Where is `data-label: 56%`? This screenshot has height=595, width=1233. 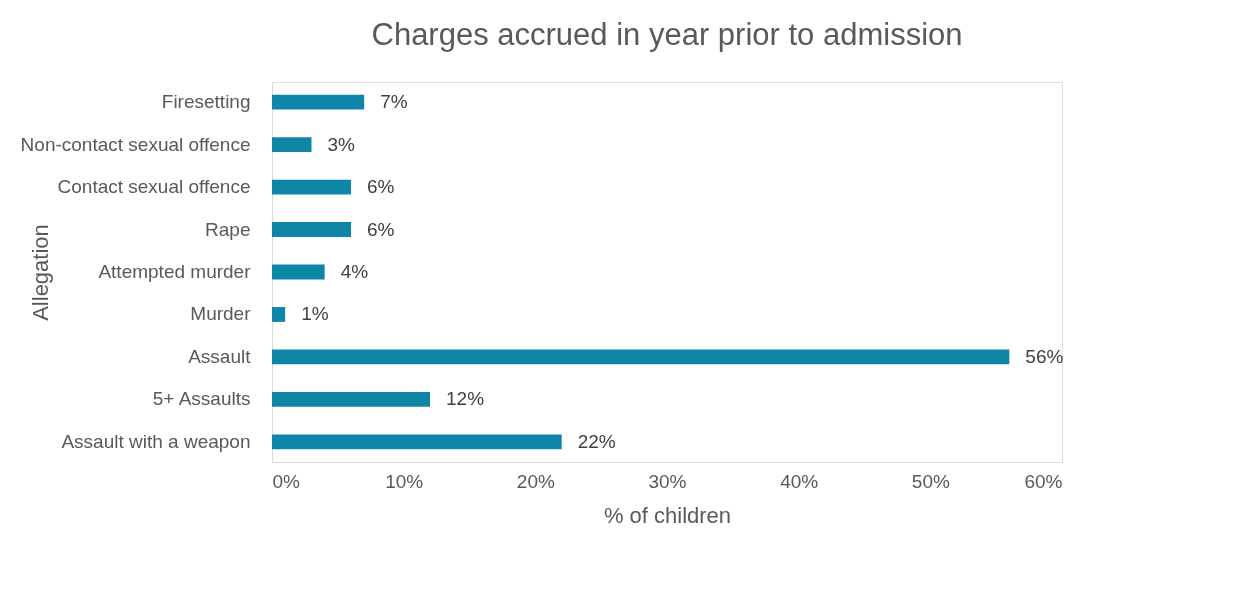
data-label: 56% is located at coordinates (1044, 356).